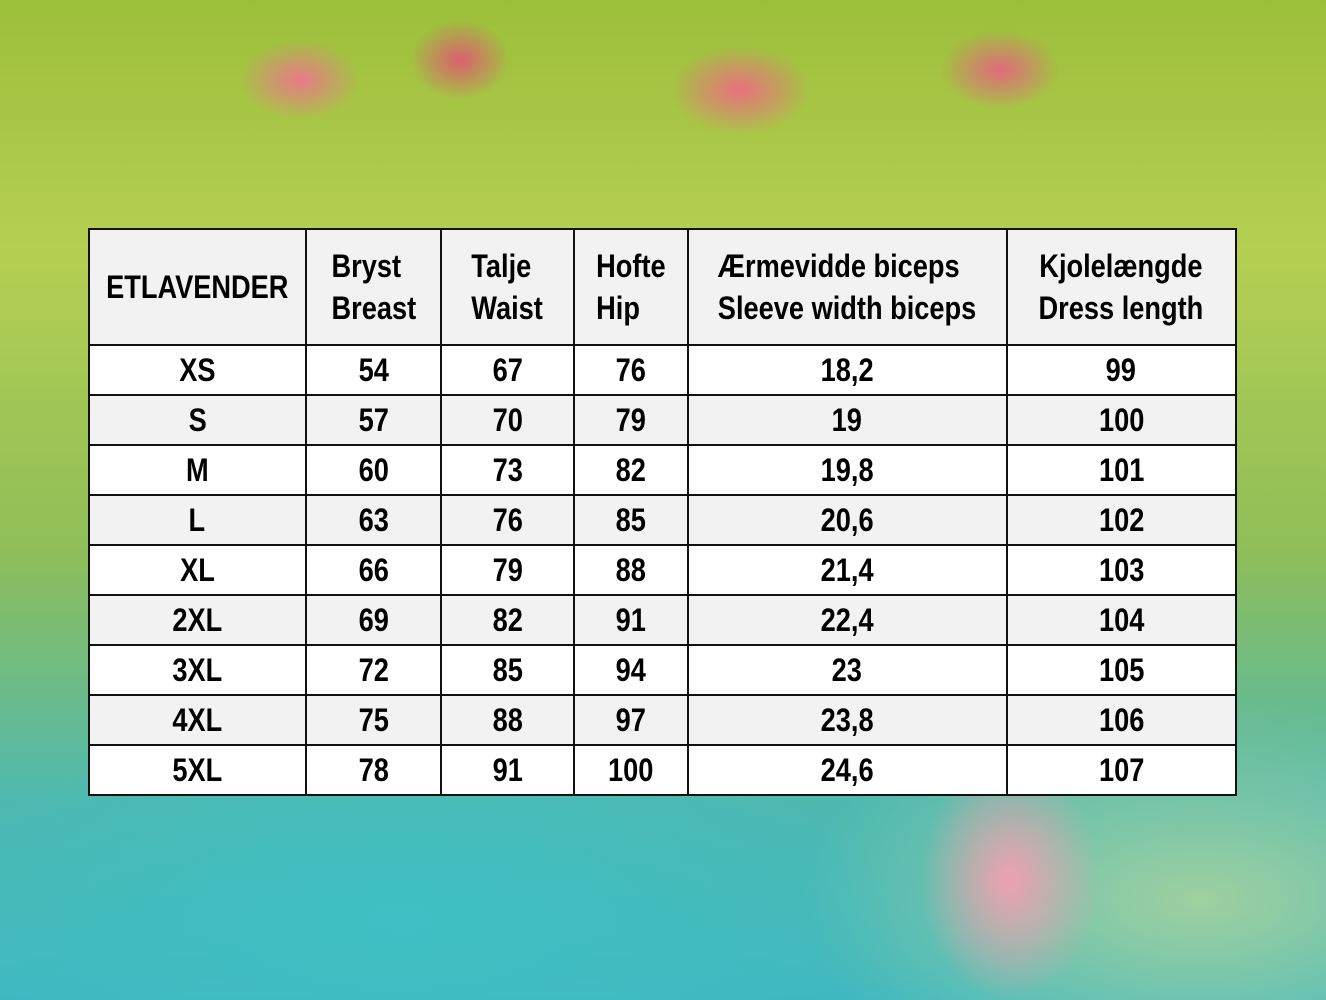  Describe the element at coordinates (847, 420) in the screenshot. I see `measurement-cell: 19` at that location.